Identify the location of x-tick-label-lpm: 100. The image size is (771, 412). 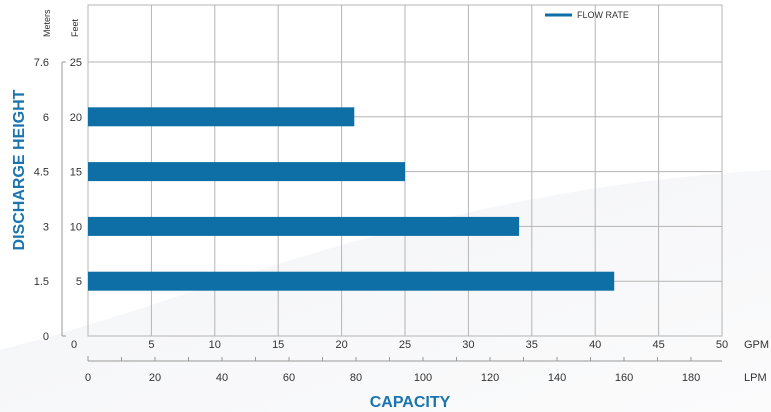
(423, 378).